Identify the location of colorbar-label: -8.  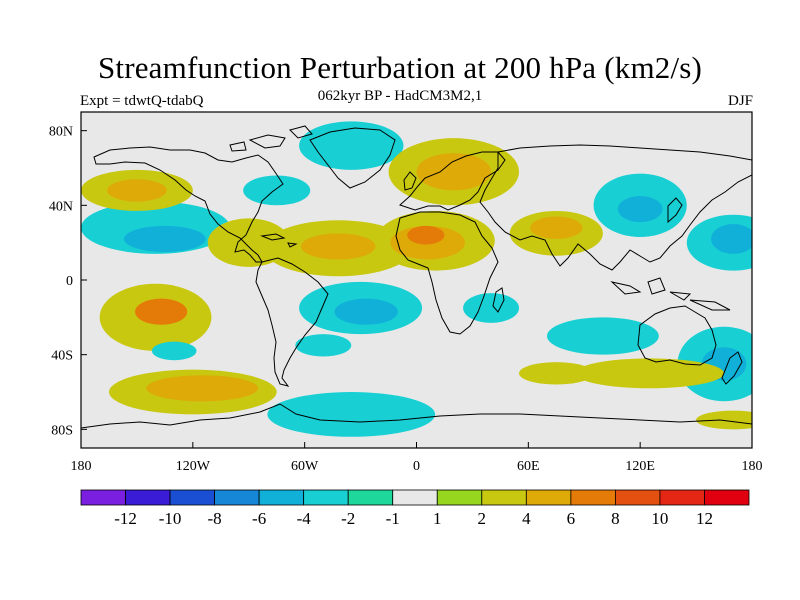
(215, 518).